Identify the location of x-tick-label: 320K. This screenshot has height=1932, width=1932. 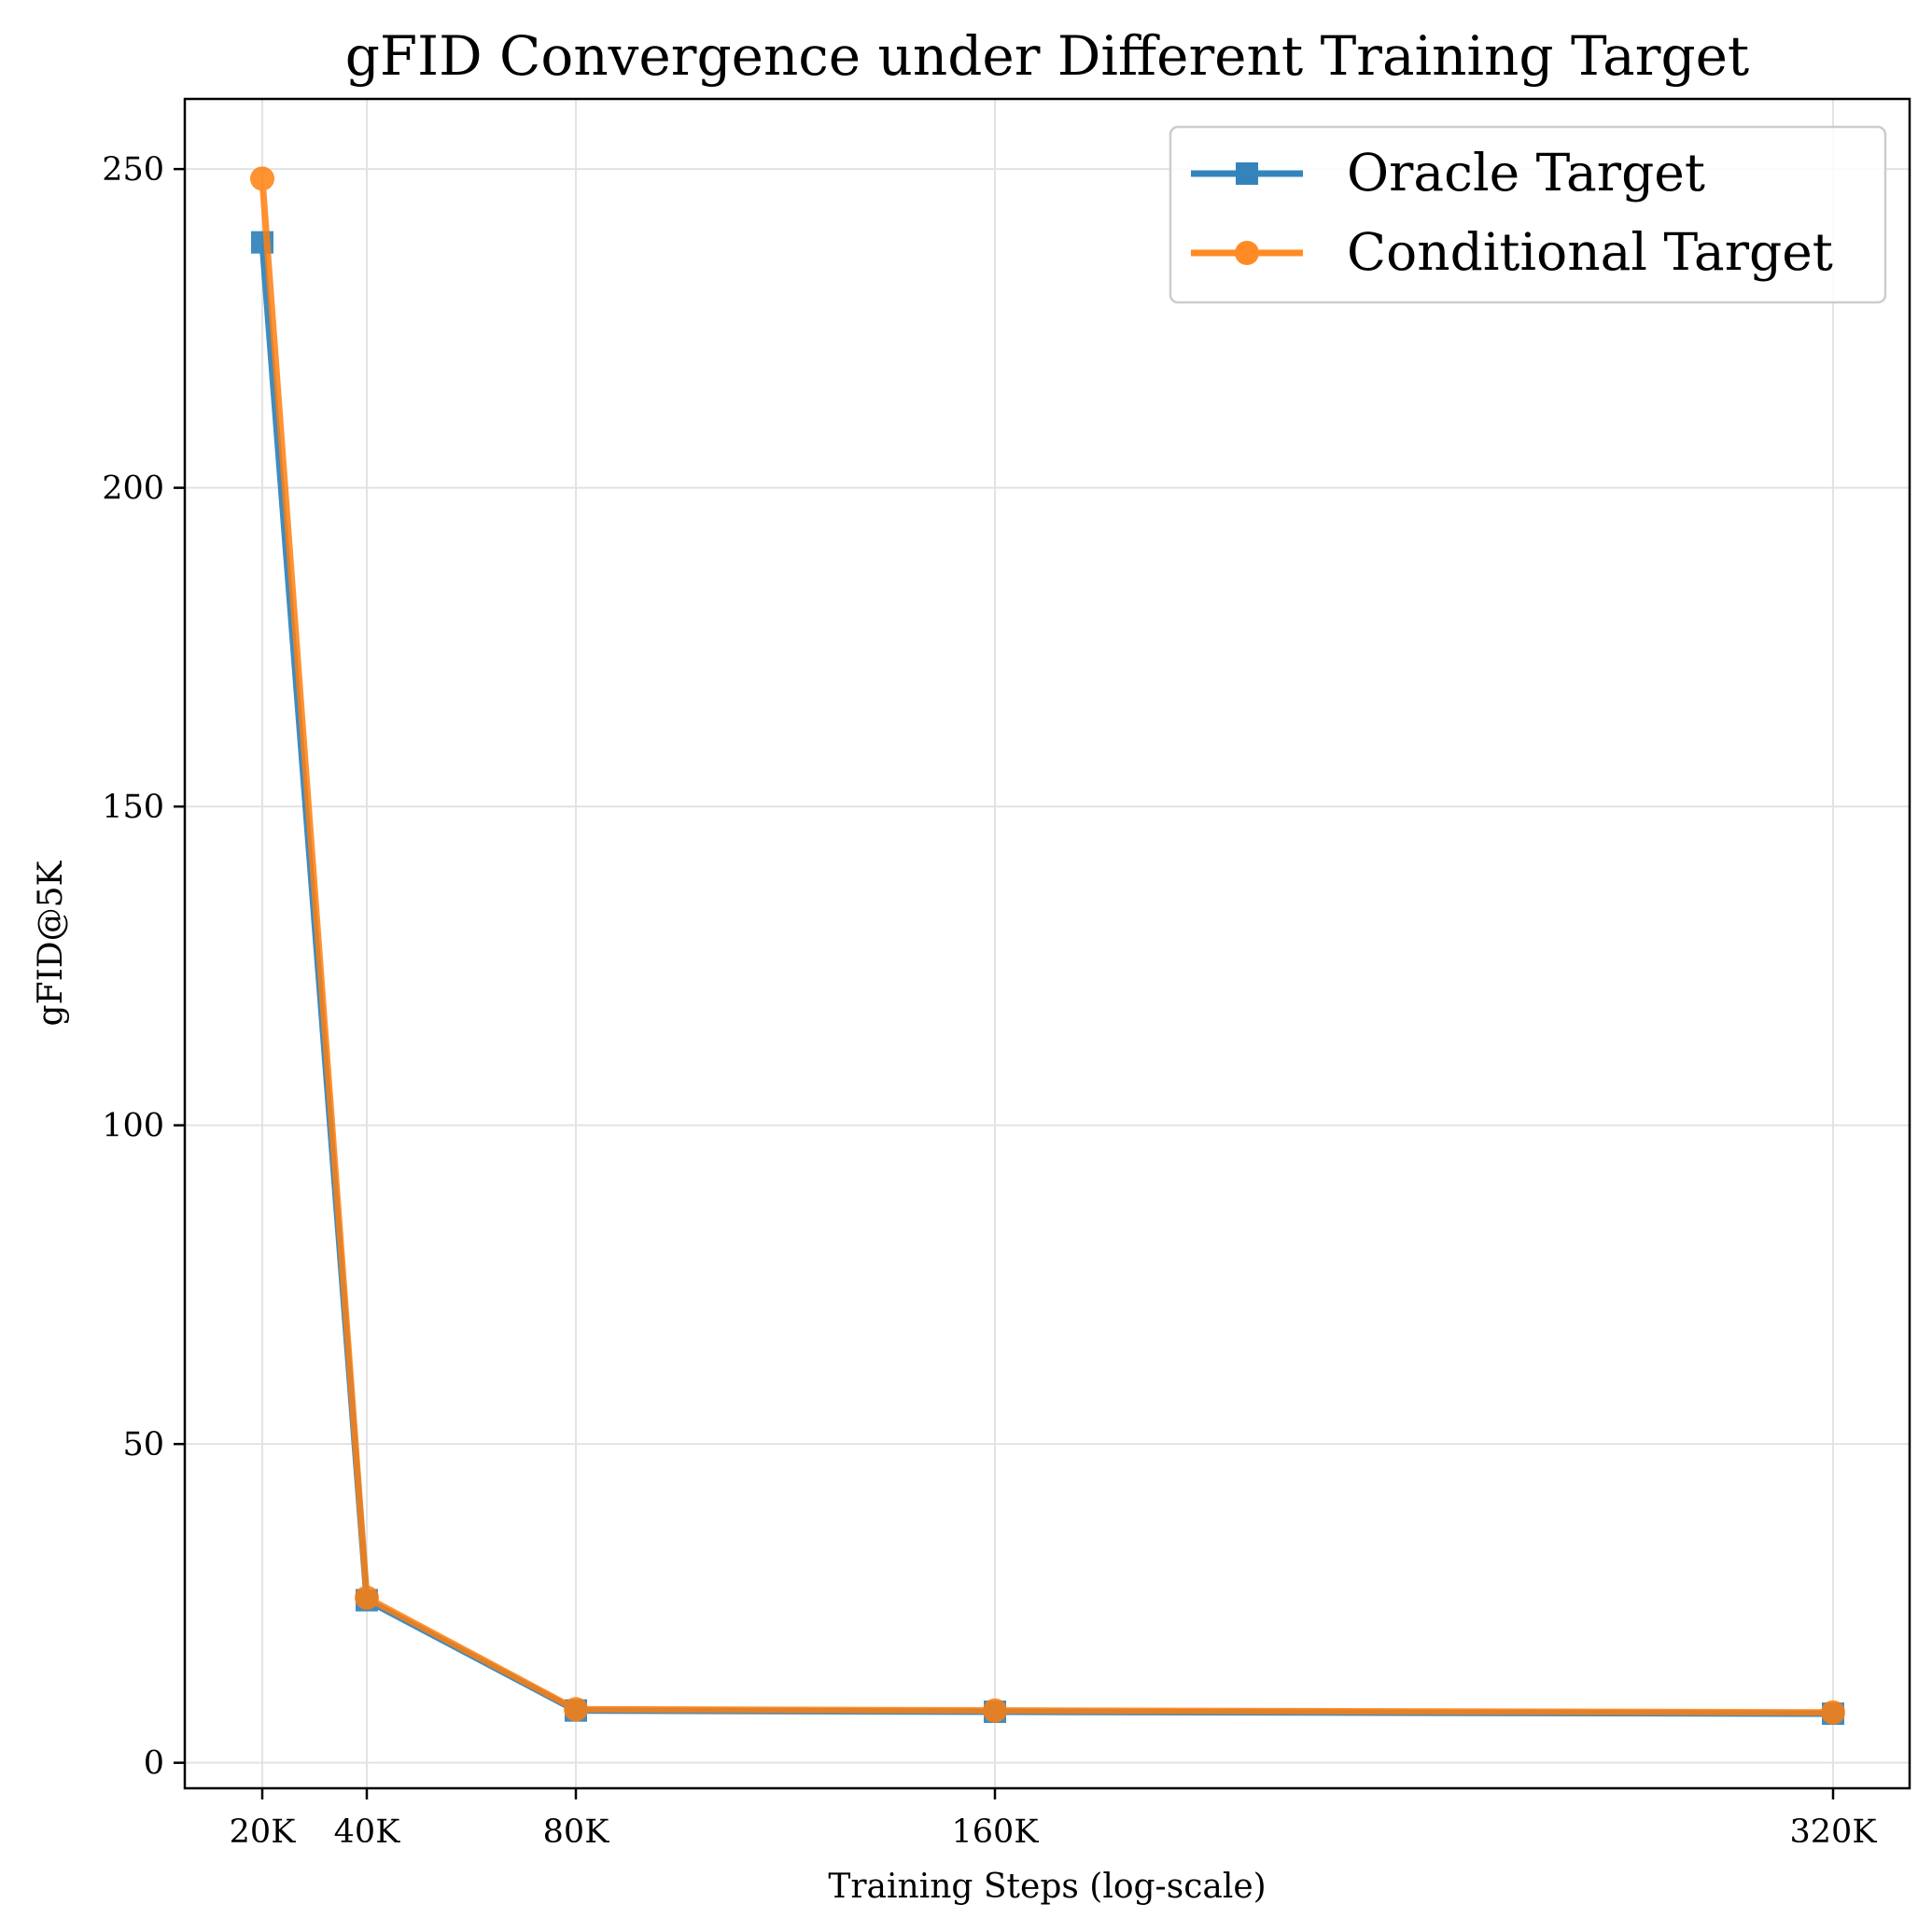
(1834, 1832).